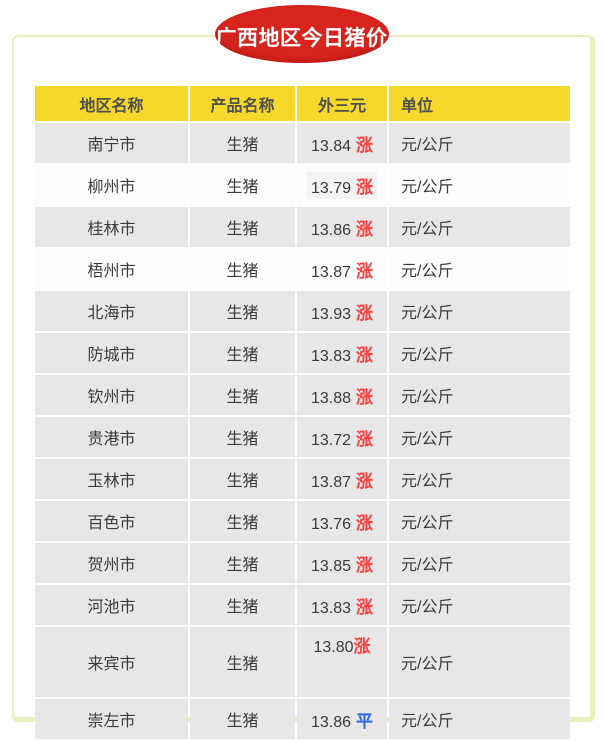 The height and width of the screenshot is (741, 603). Describe the element at coordinates (342, 103) in the screenshot. I see `column-header-price: 外三元` at that location.